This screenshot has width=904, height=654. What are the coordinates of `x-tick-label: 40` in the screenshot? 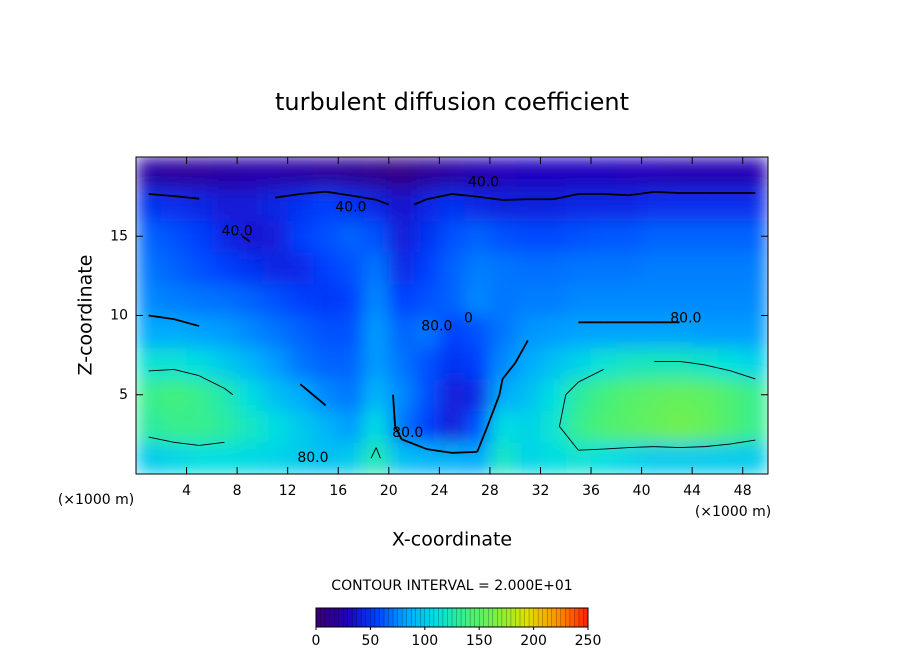 It's located at (642, 491).